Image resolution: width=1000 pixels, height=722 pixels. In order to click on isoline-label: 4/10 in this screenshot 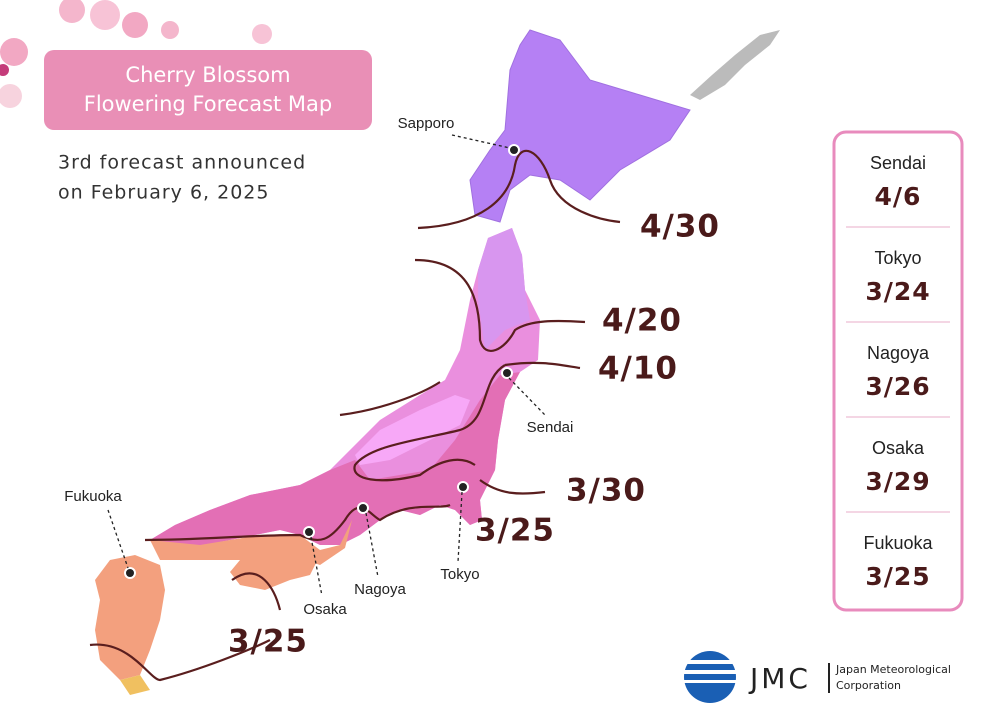, I will do `click(638, 369)`.